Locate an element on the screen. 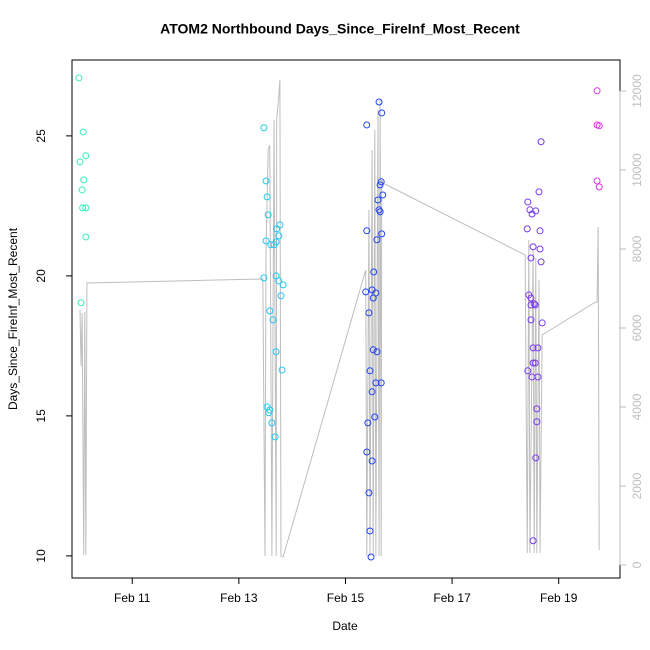 The image size is (650, 650). y2-tick-label: 2000 is located at coordinates (637, 485).